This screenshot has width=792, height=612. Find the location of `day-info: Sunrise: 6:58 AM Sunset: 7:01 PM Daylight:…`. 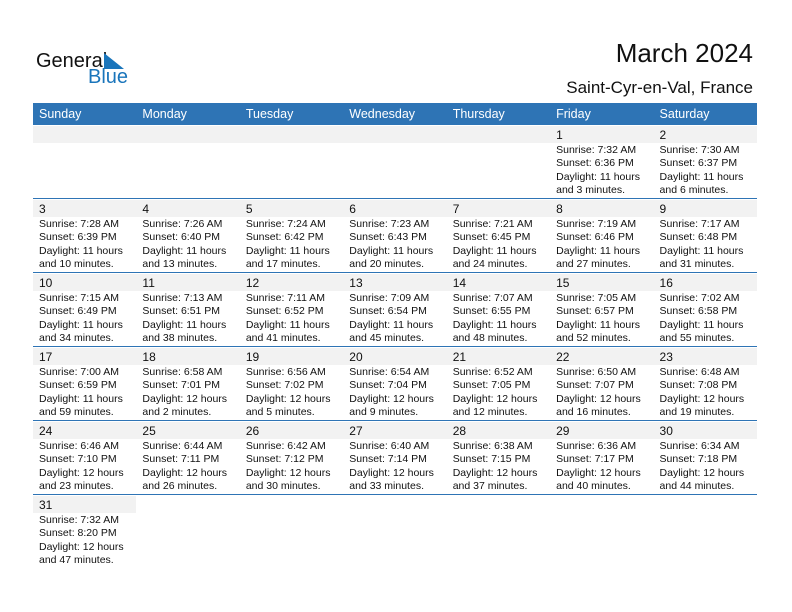

day-info: Sunrise: 6:58 AM Sunset: 7:01 PM Daylight:… is located at coordinates (187, 392).